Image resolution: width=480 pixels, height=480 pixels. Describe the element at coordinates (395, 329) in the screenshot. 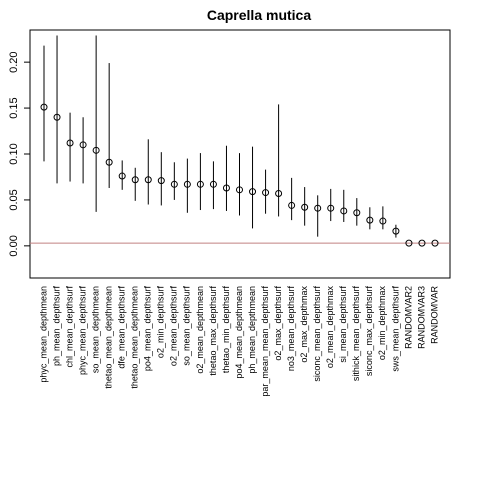

I see `x-tick-label: sws_mean_depthsurf` at that location.